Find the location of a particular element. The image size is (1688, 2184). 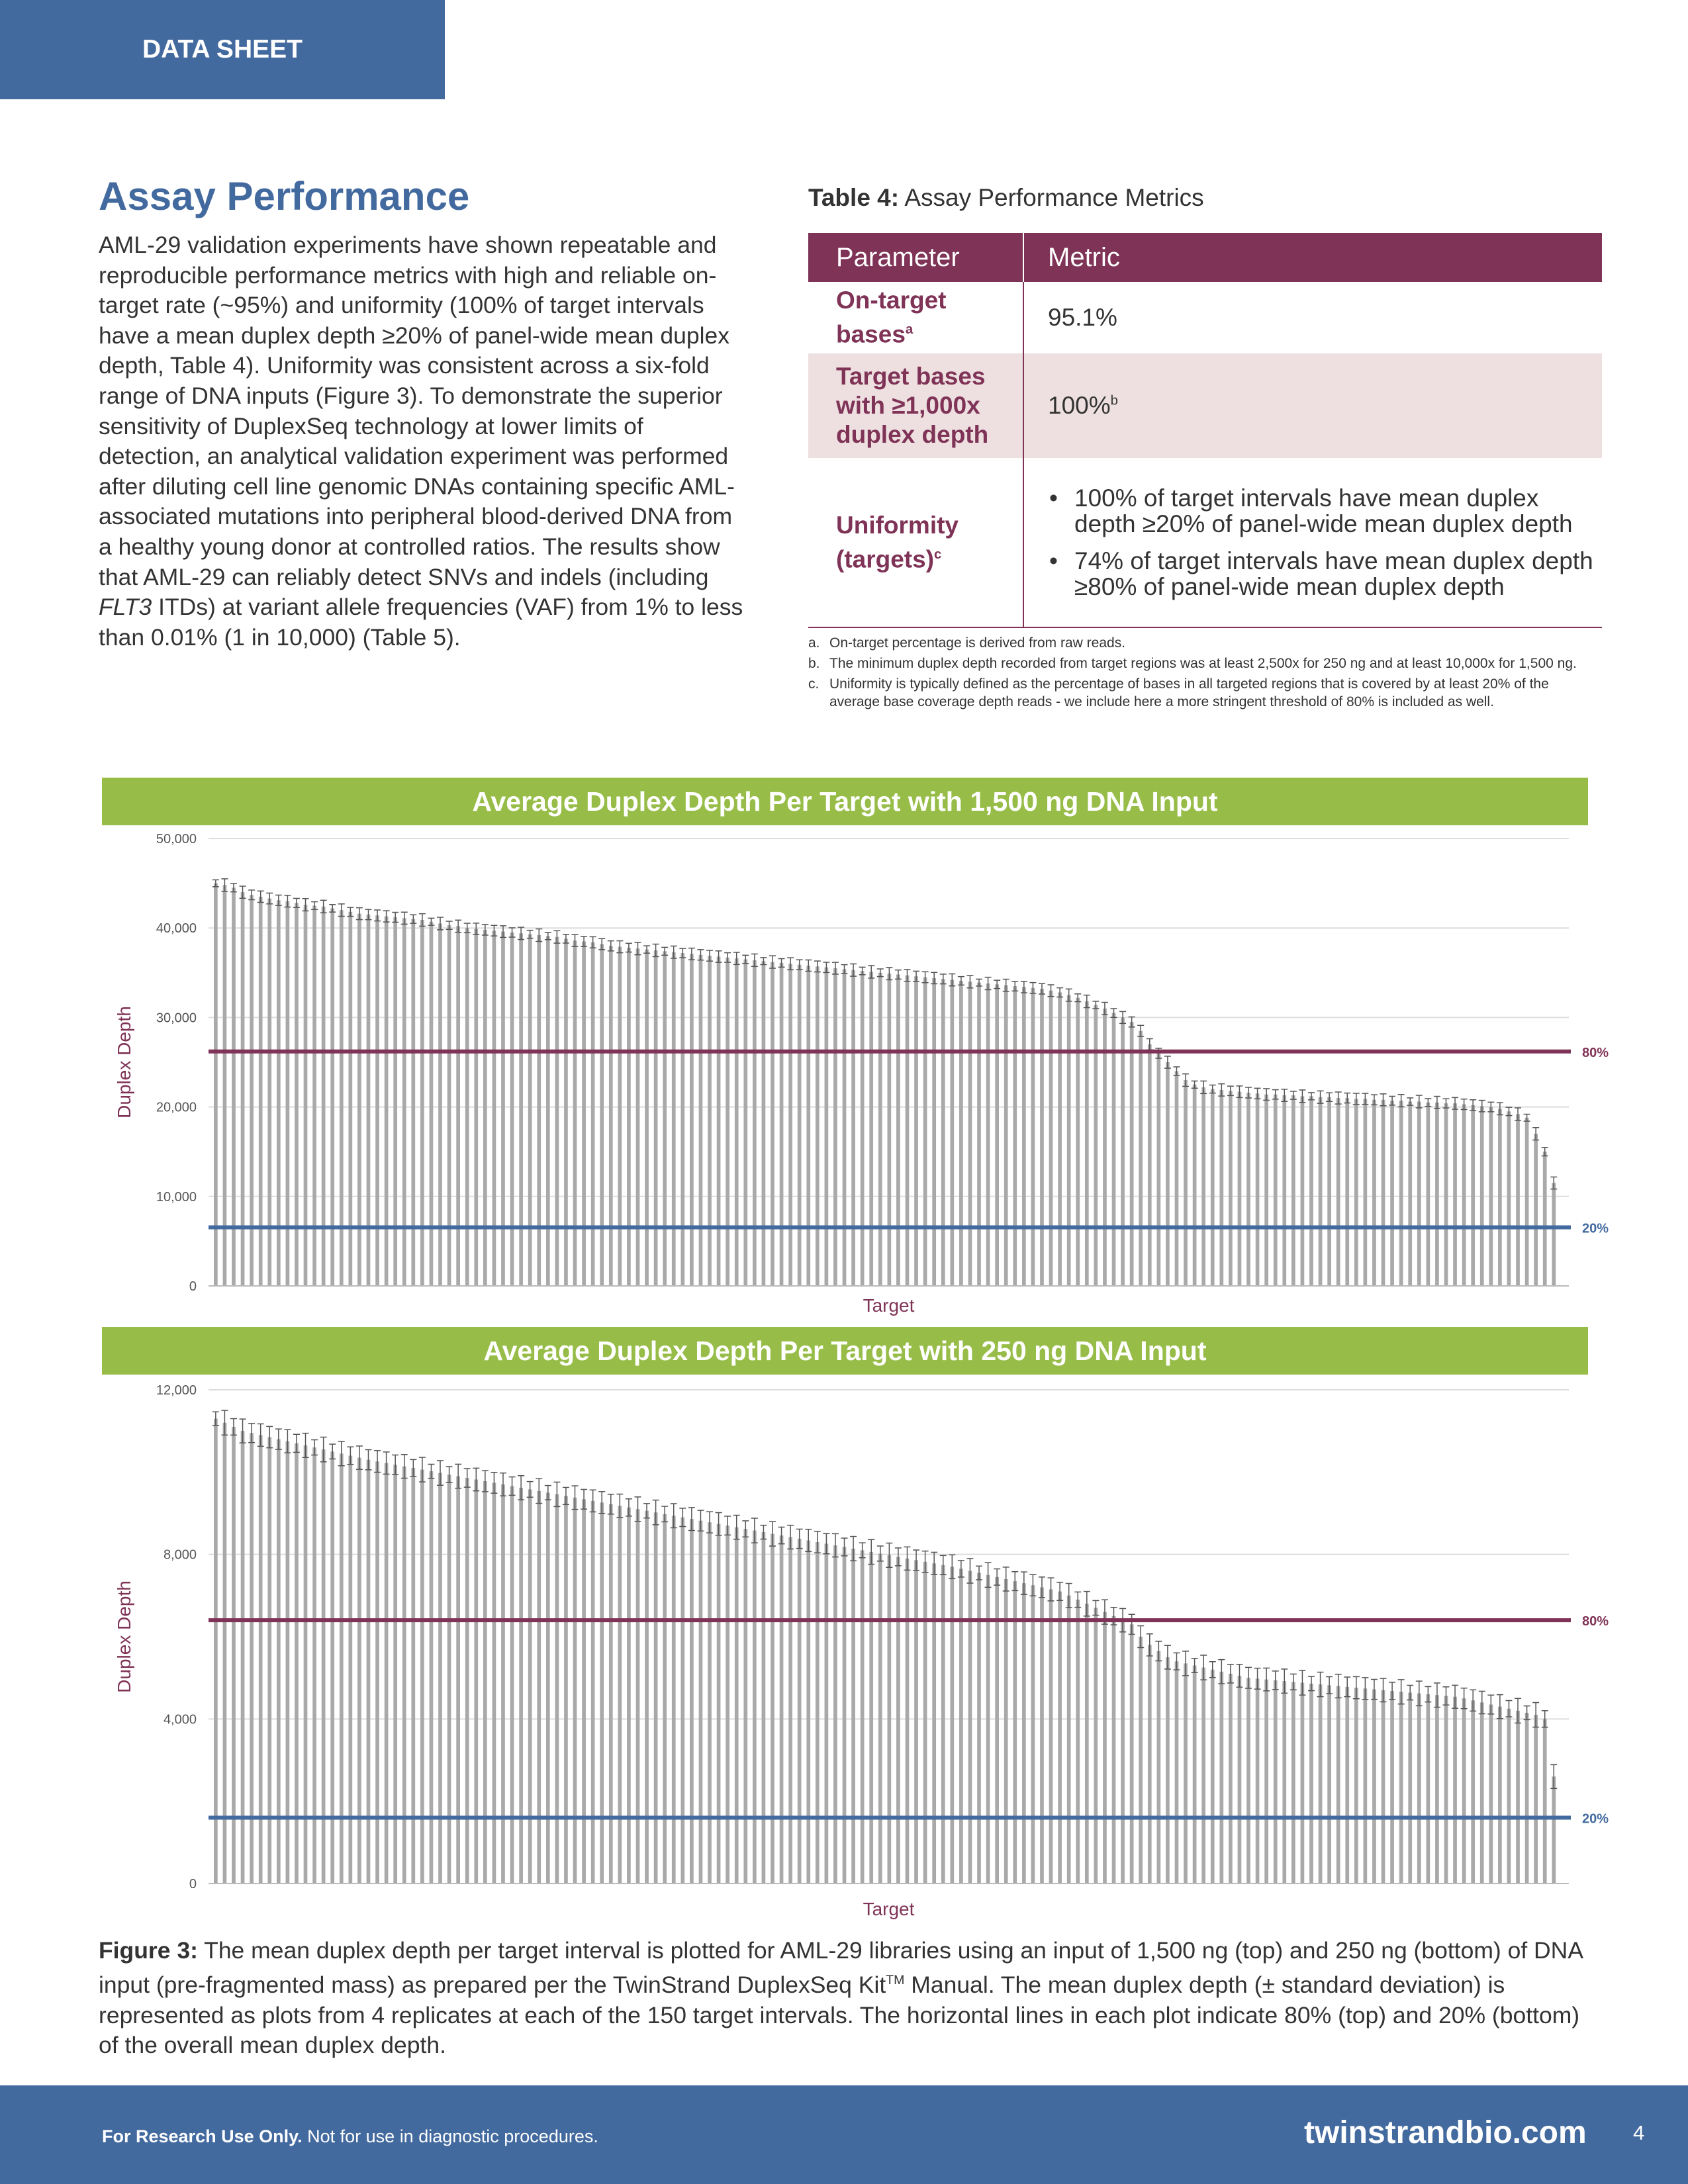

metric-target-bases: 100% is located at coordinates (1079, 405).